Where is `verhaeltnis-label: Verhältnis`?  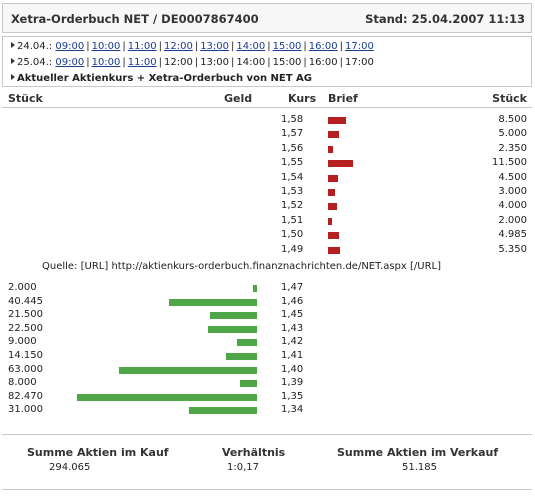
verhaeltnis-label: Verhältnis is located at coordinates (254, 452).